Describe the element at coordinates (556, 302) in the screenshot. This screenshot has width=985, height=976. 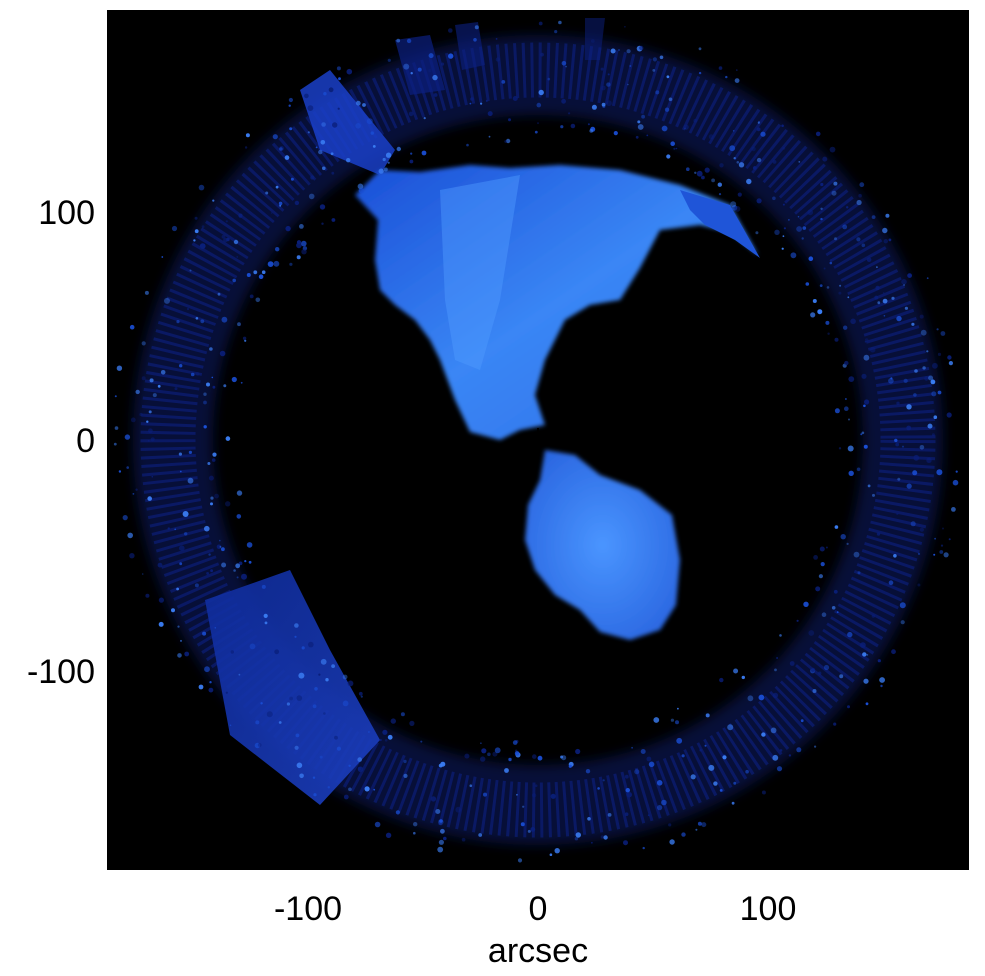
I see `cme-upper-structure` at that location.